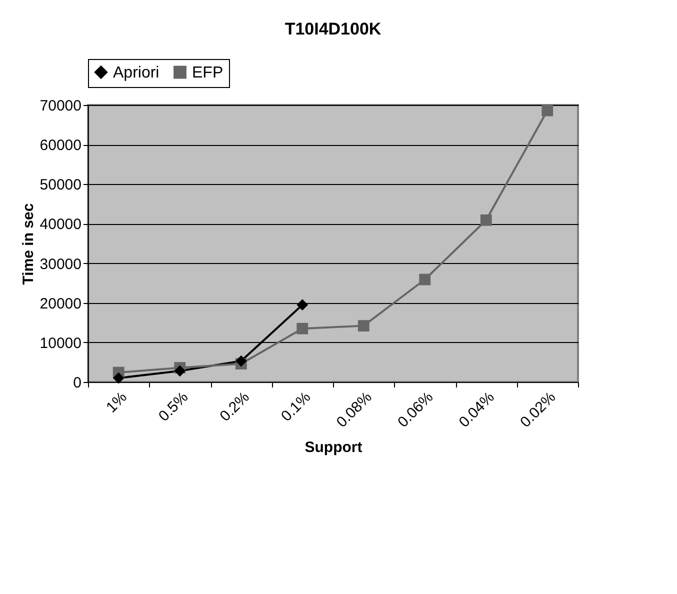  I want to click on x-axis-title: Support, so click(333, 447).